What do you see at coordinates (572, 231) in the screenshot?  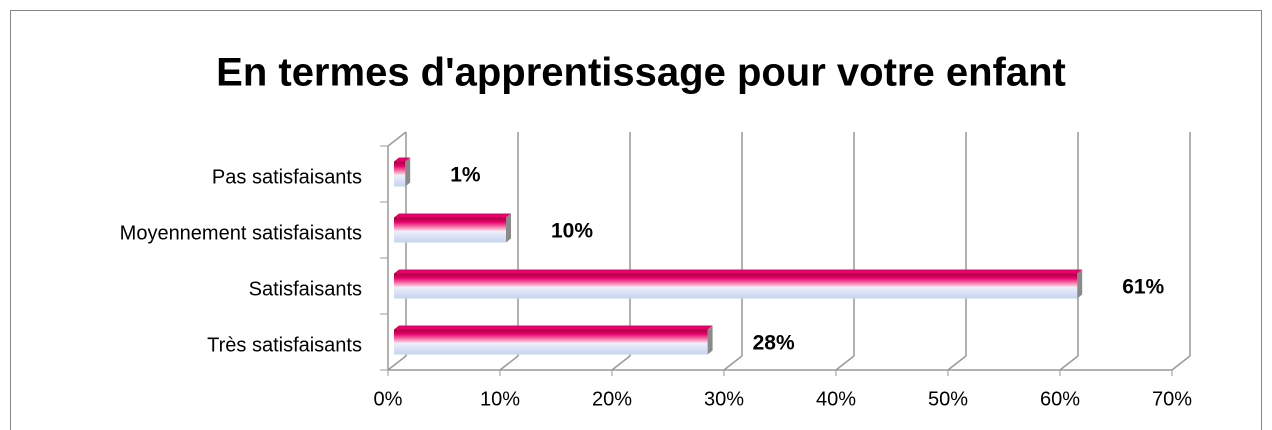 I see `data-label: 10%` at bounding box center [572, 231].